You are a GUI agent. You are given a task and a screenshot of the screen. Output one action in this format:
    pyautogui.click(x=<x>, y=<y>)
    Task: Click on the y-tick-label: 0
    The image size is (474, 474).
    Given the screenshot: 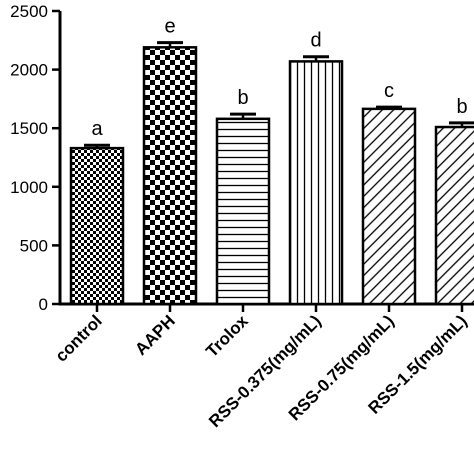 What is the action you would take?
    pyautogui.click(x=43, y=304)
    